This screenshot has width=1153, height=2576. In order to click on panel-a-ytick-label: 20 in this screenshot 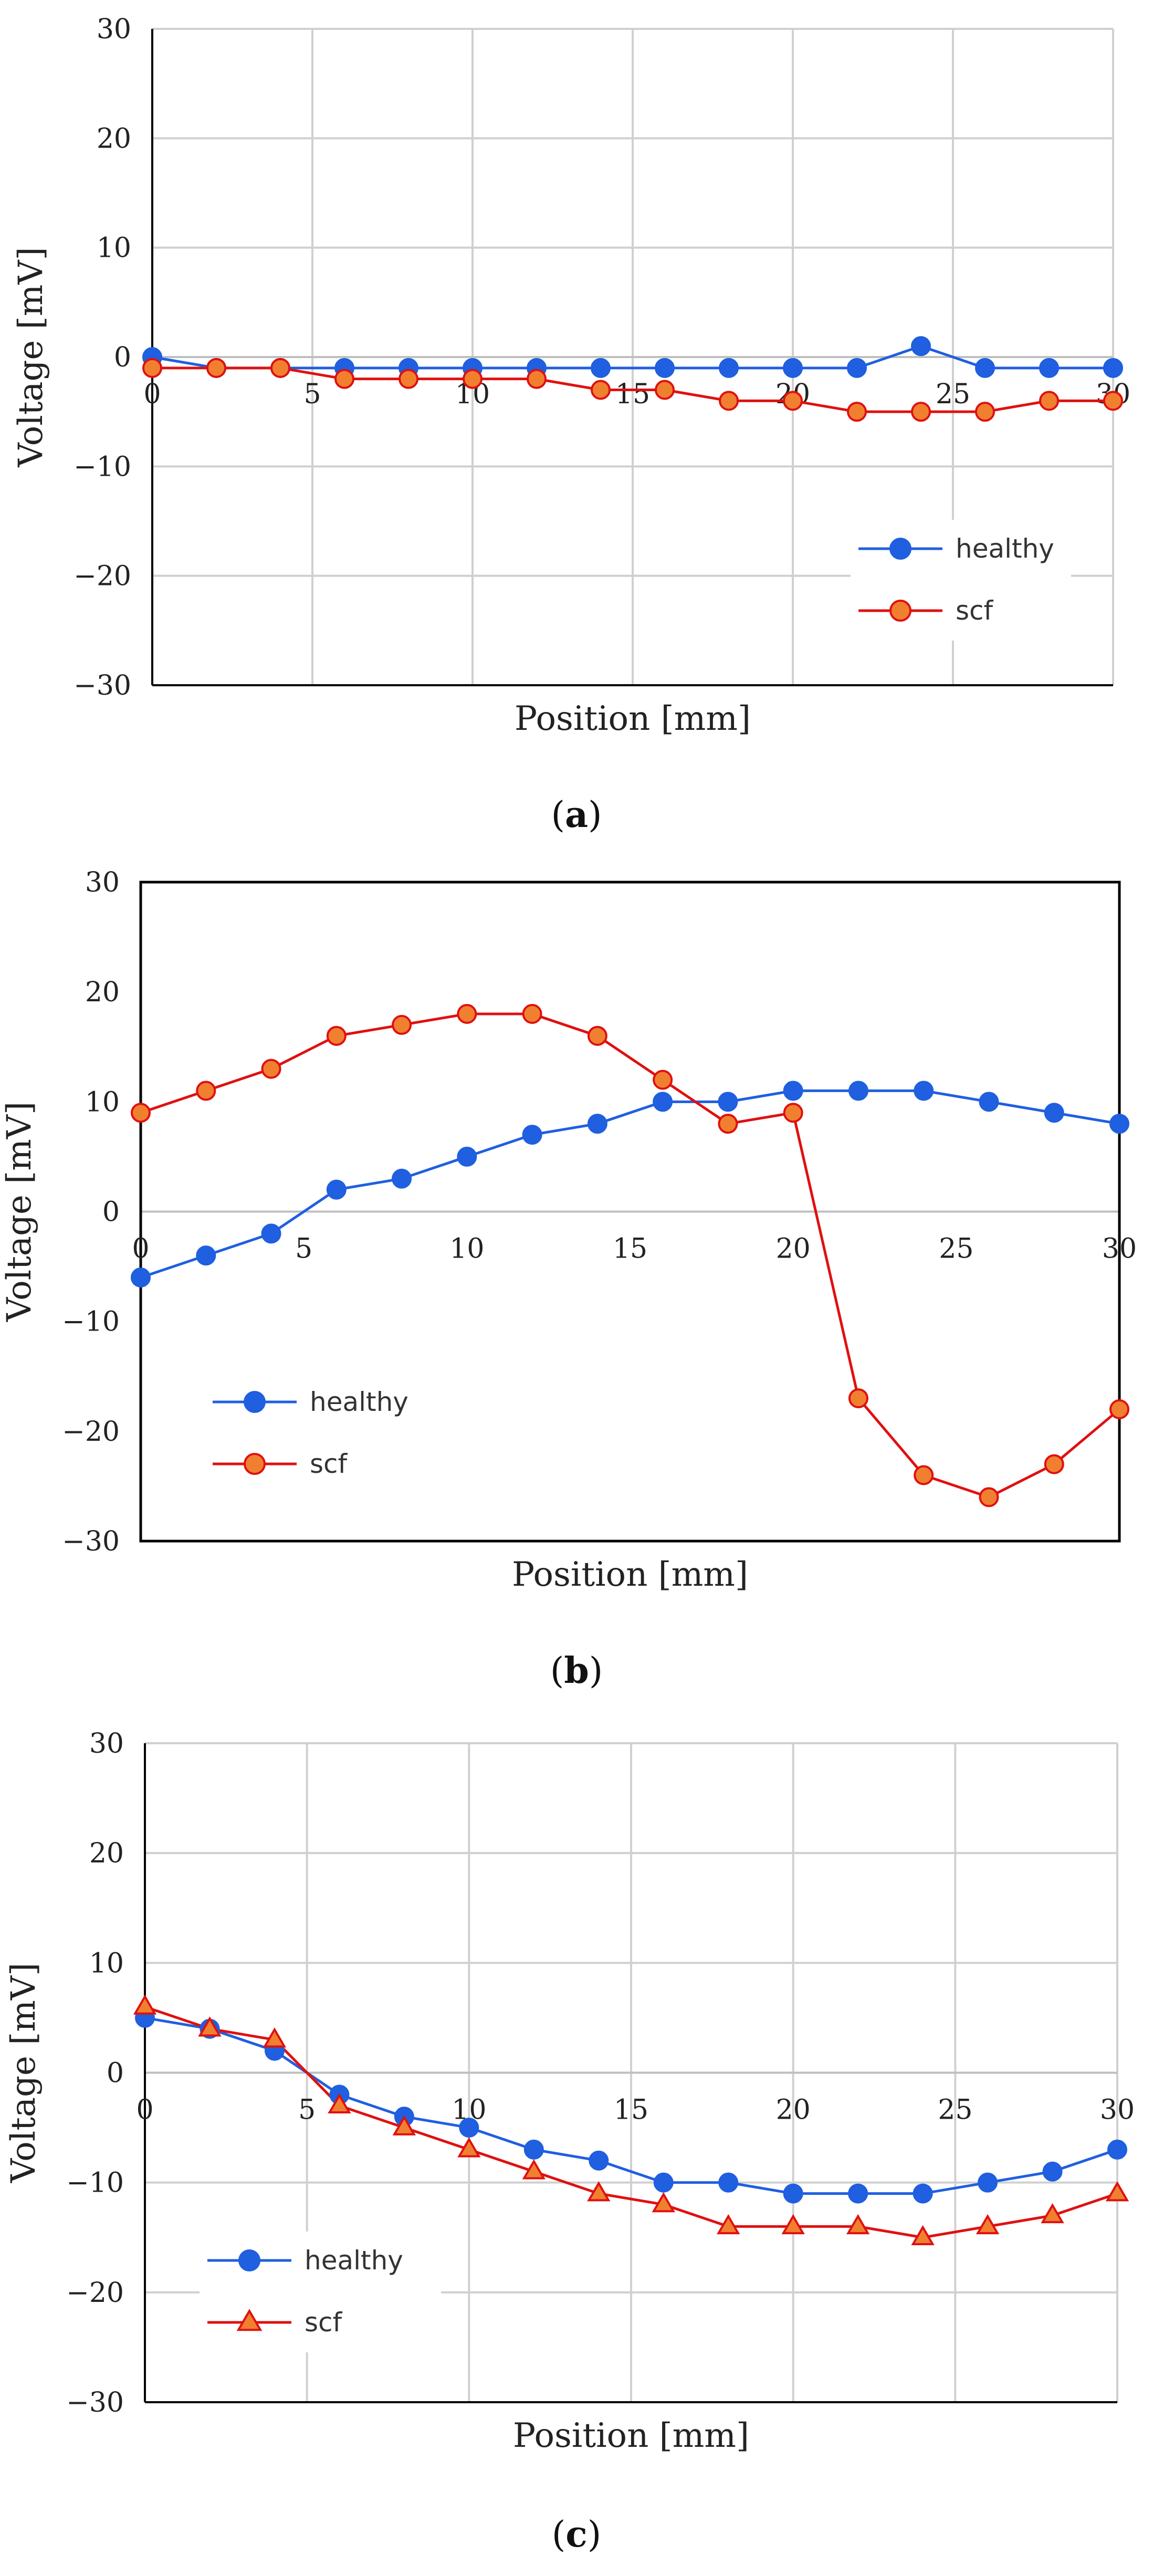, I will do `click(114, 138)`.